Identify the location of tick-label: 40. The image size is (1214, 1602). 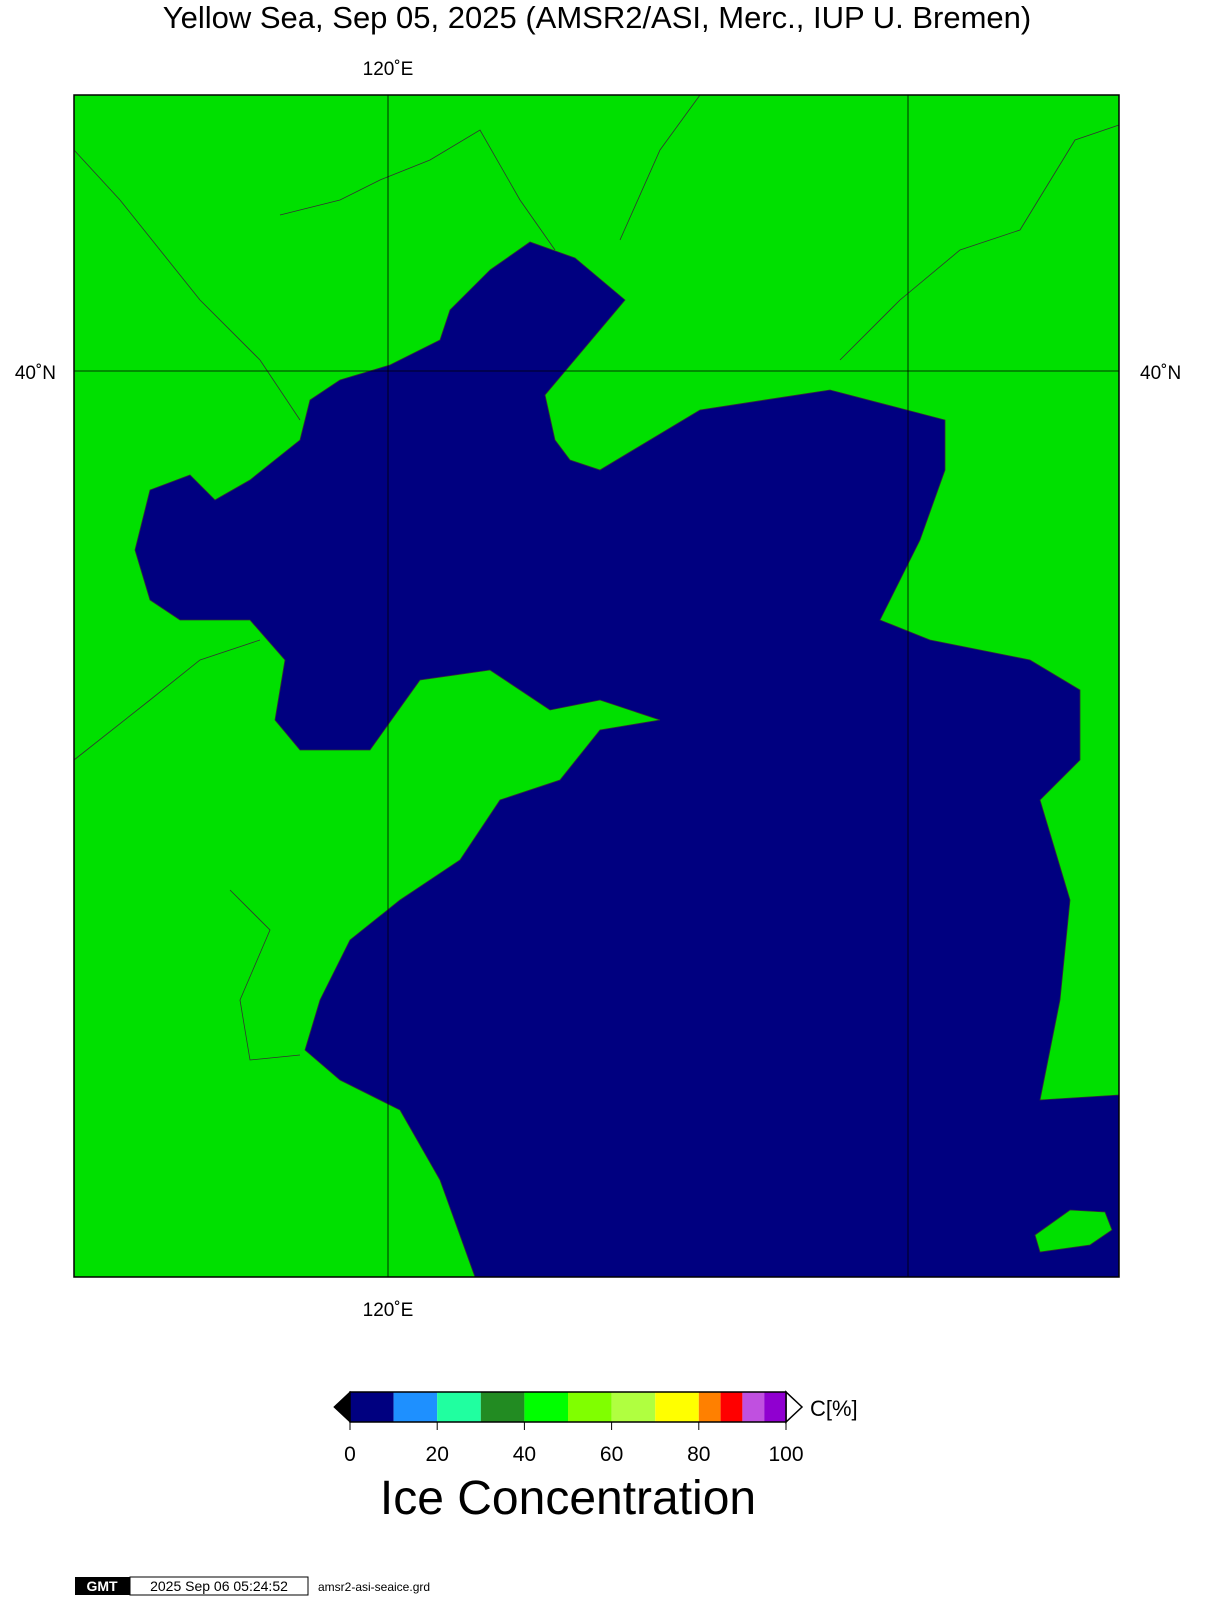
(524, 1454).